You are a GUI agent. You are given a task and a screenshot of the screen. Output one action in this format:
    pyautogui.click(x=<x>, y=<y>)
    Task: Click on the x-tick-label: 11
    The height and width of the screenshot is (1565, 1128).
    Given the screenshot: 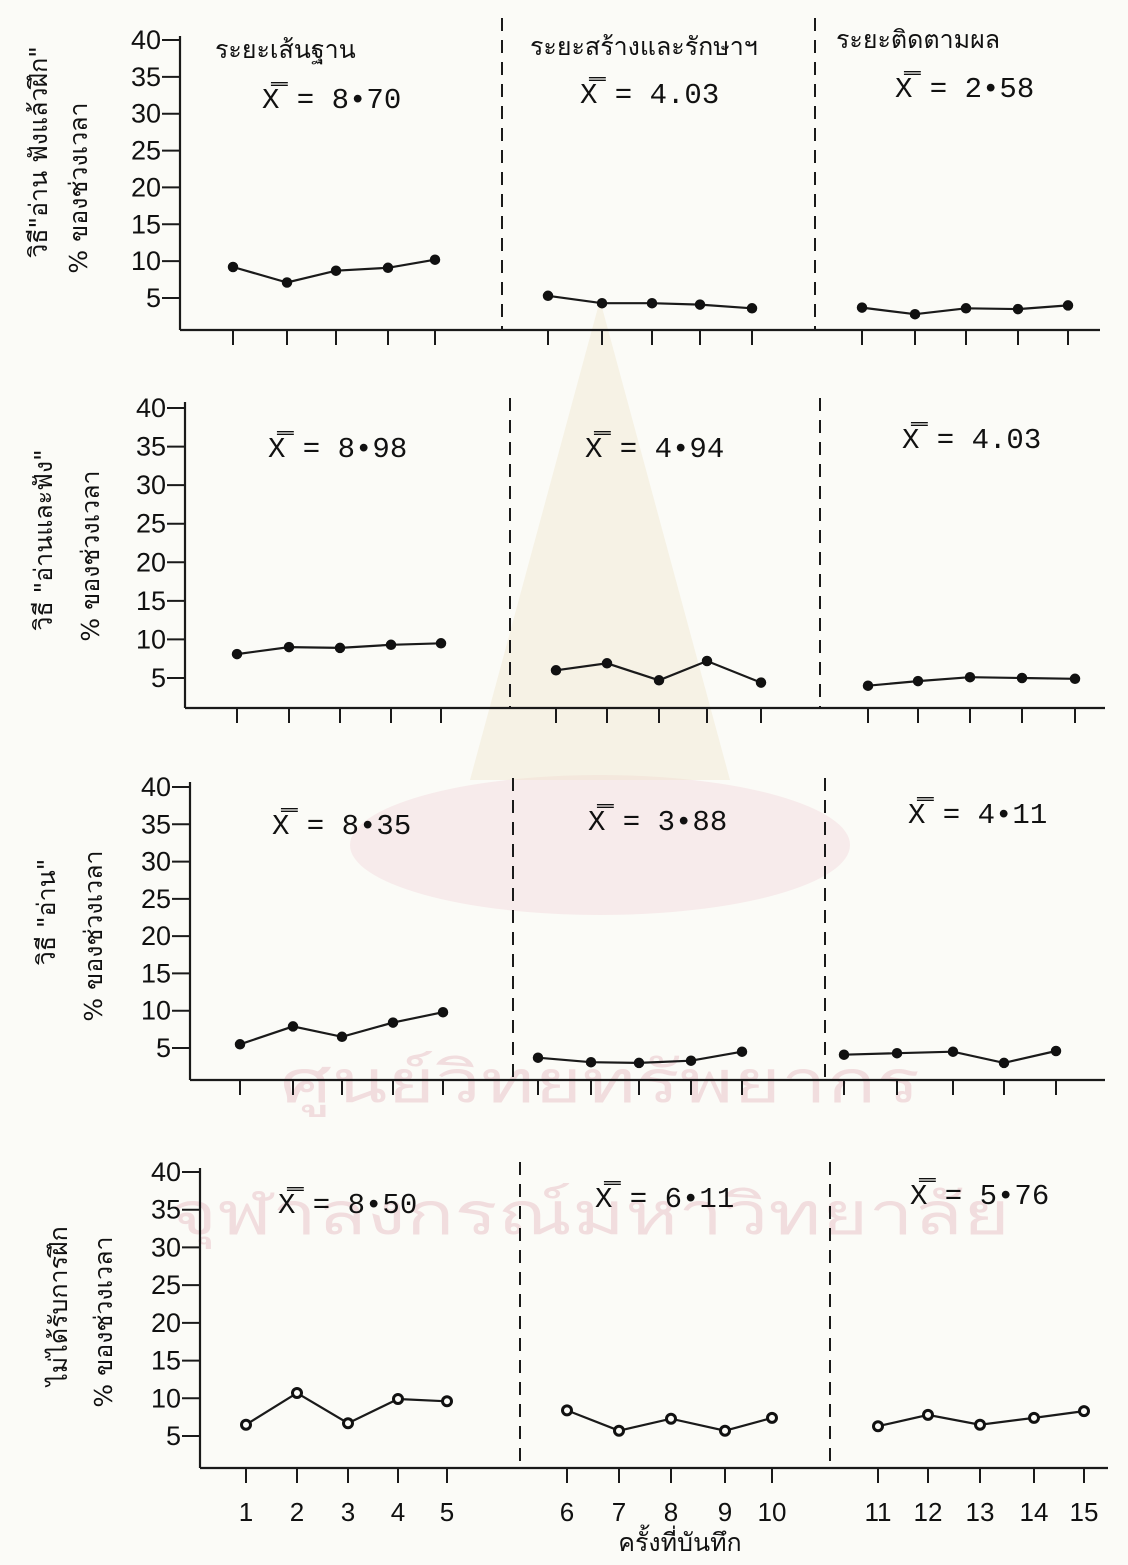 What is the action you would take?
    pyautogui.click(x=878, y=1512)
    